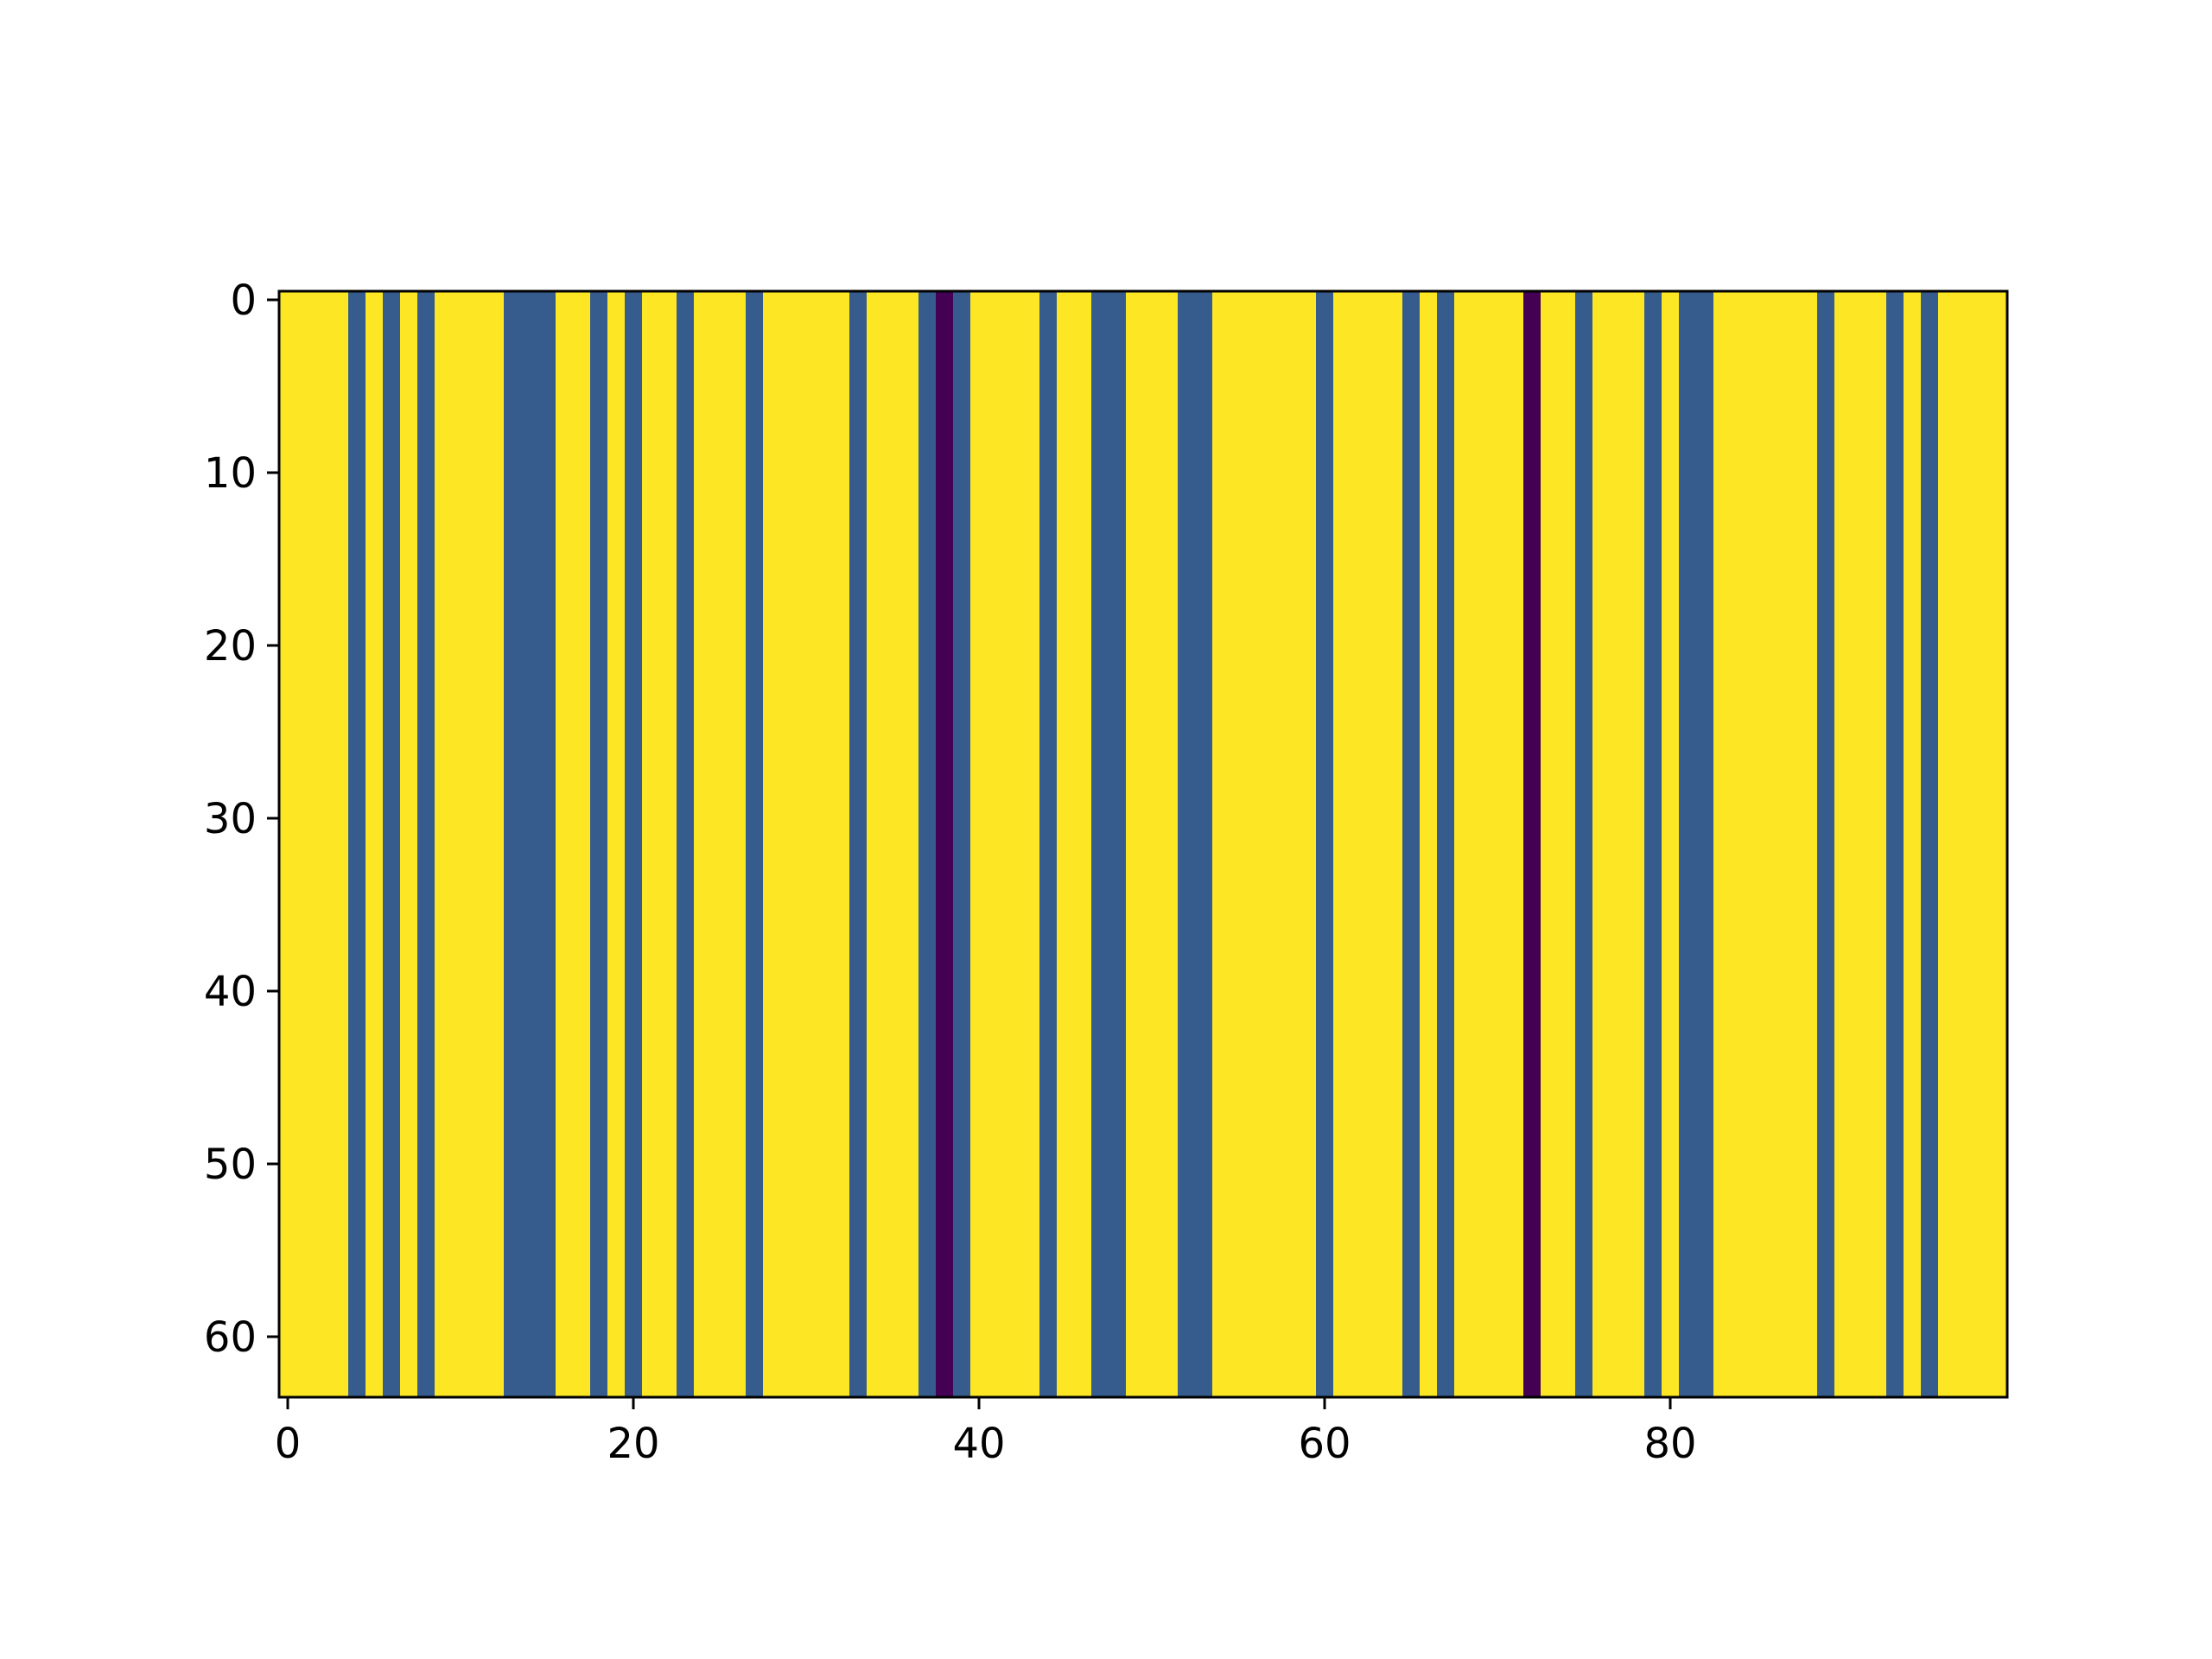 This screenshot has width=2212, height=1659. What do you see at coordinates (1324, 1444) in the screenshot?
I see `x-tick-label: 60` at bounding box center [1324, 1444].